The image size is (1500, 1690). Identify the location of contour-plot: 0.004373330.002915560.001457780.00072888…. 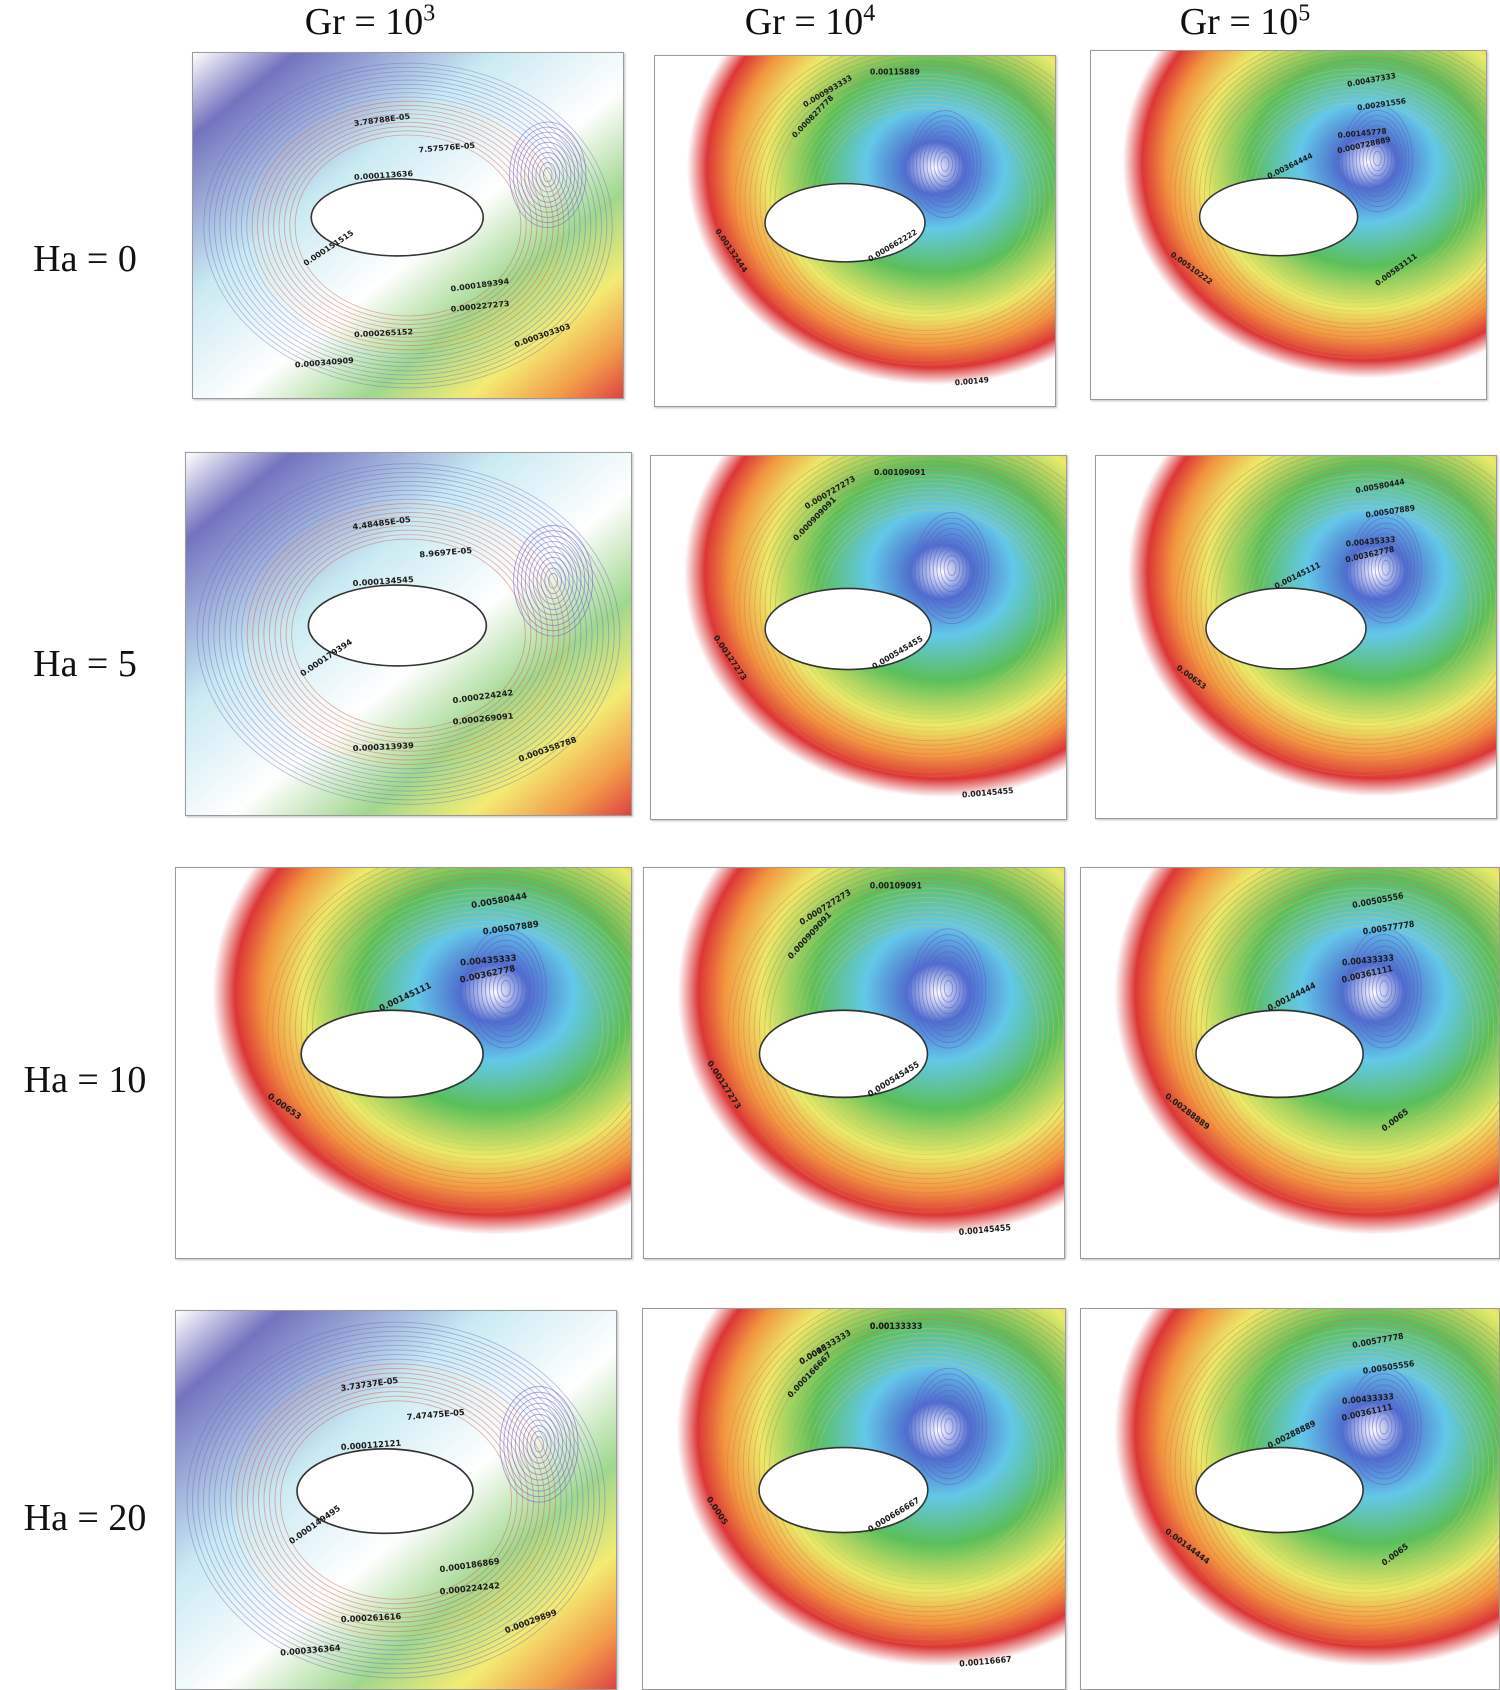
(1288, 225).